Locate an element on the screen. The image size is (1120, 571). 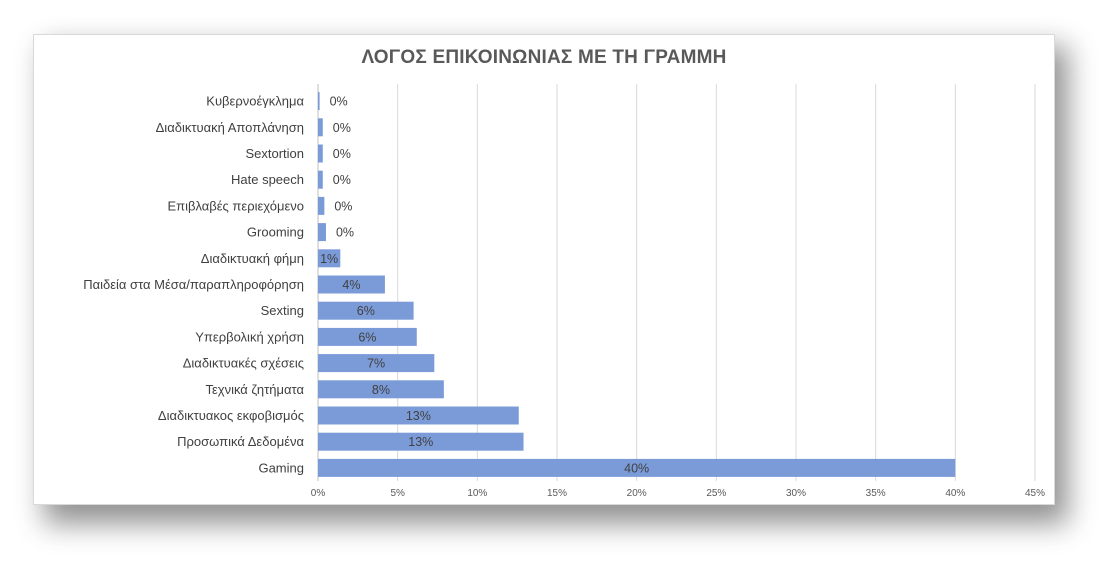
category-label: Gaming is located at coordinates (281, 467).